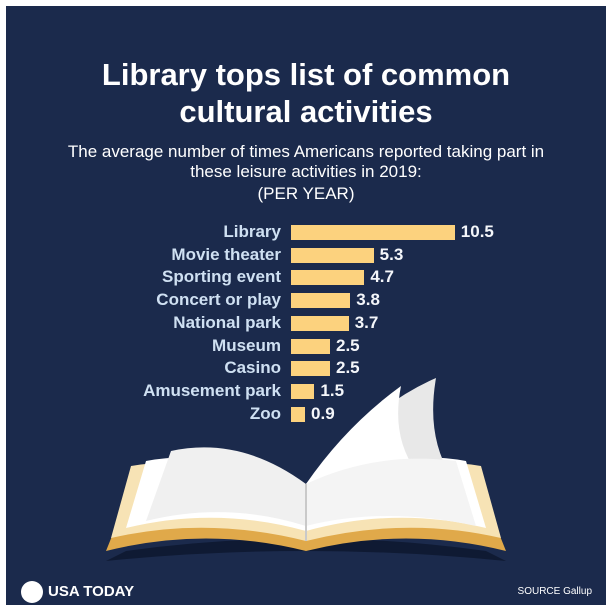  What do you see at coordinates (212, 390) in the screenshot?
I see `category-label: Amusement park` at bounding box center [212, 390].